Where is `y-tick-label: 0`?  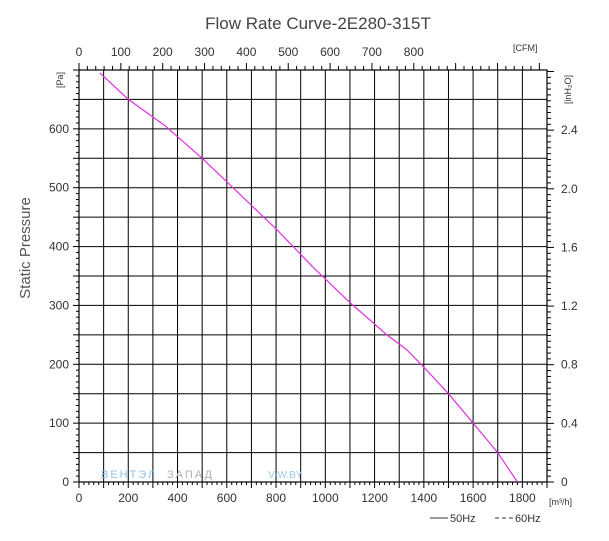 y-tick-label: 0 is located at coordinates (65, 482).